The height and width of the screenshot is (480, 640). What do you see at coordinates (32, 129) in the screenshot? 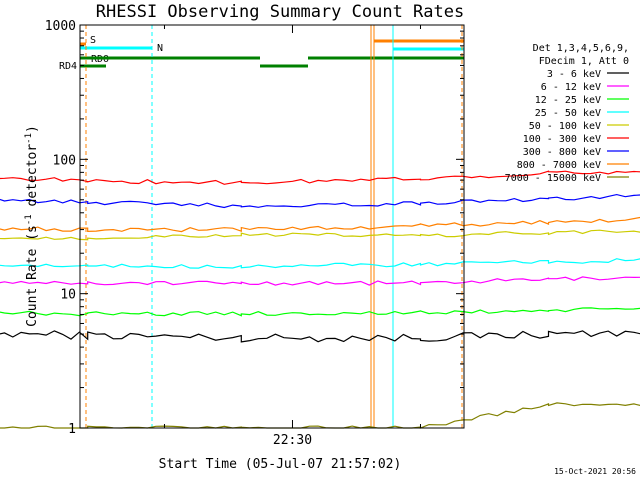
I see `y-axis-label-suffix: )` at bounding box center [32, 129].